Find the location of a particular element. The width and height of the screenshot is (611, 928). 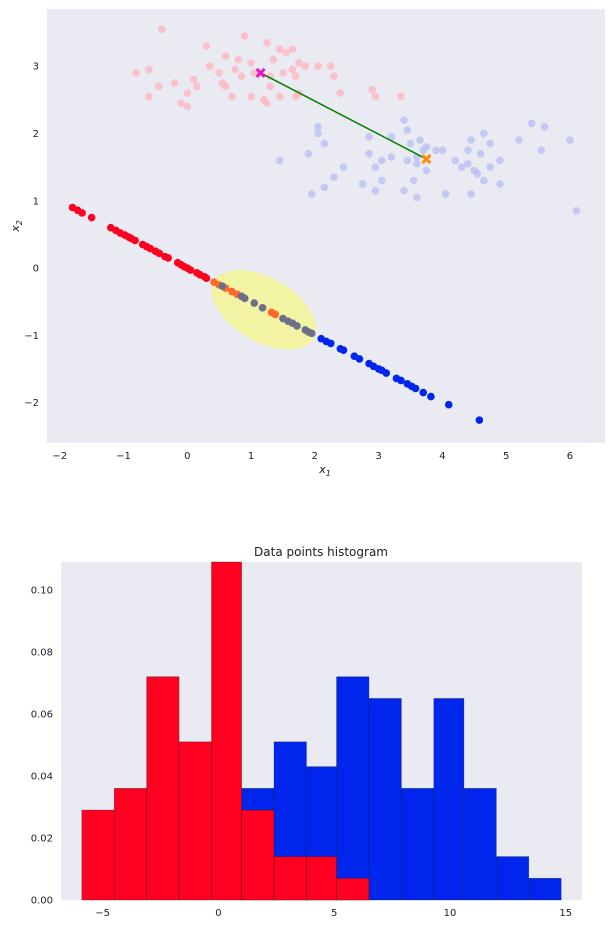

scatter-y-tick-label: 0 is located at coordinates (36, 269).